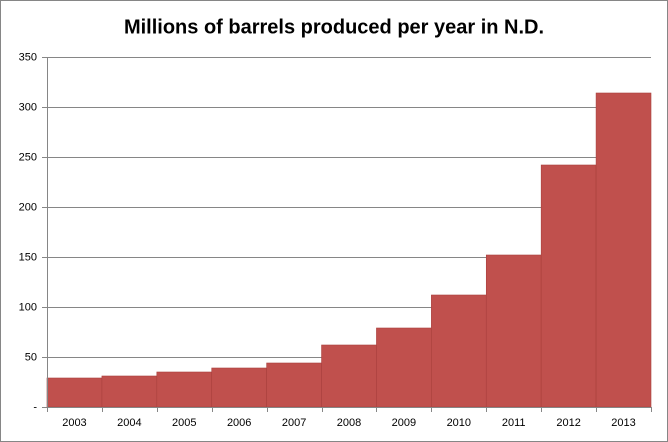  What do you see at coordinates (623, 423) in the screenshot?
I see `x-tick-label: 2013` at bounding box center [623, 423].